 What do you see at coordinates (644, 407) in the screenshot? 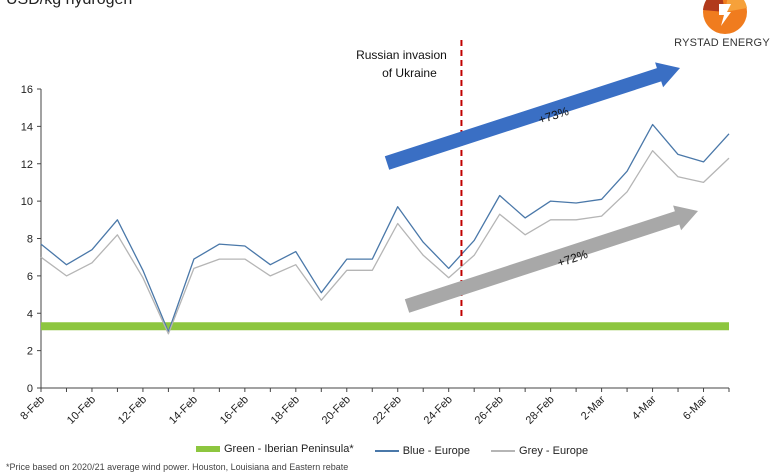
I see `x-tick-label: 4-Mar` at bounding box center [644, 407].